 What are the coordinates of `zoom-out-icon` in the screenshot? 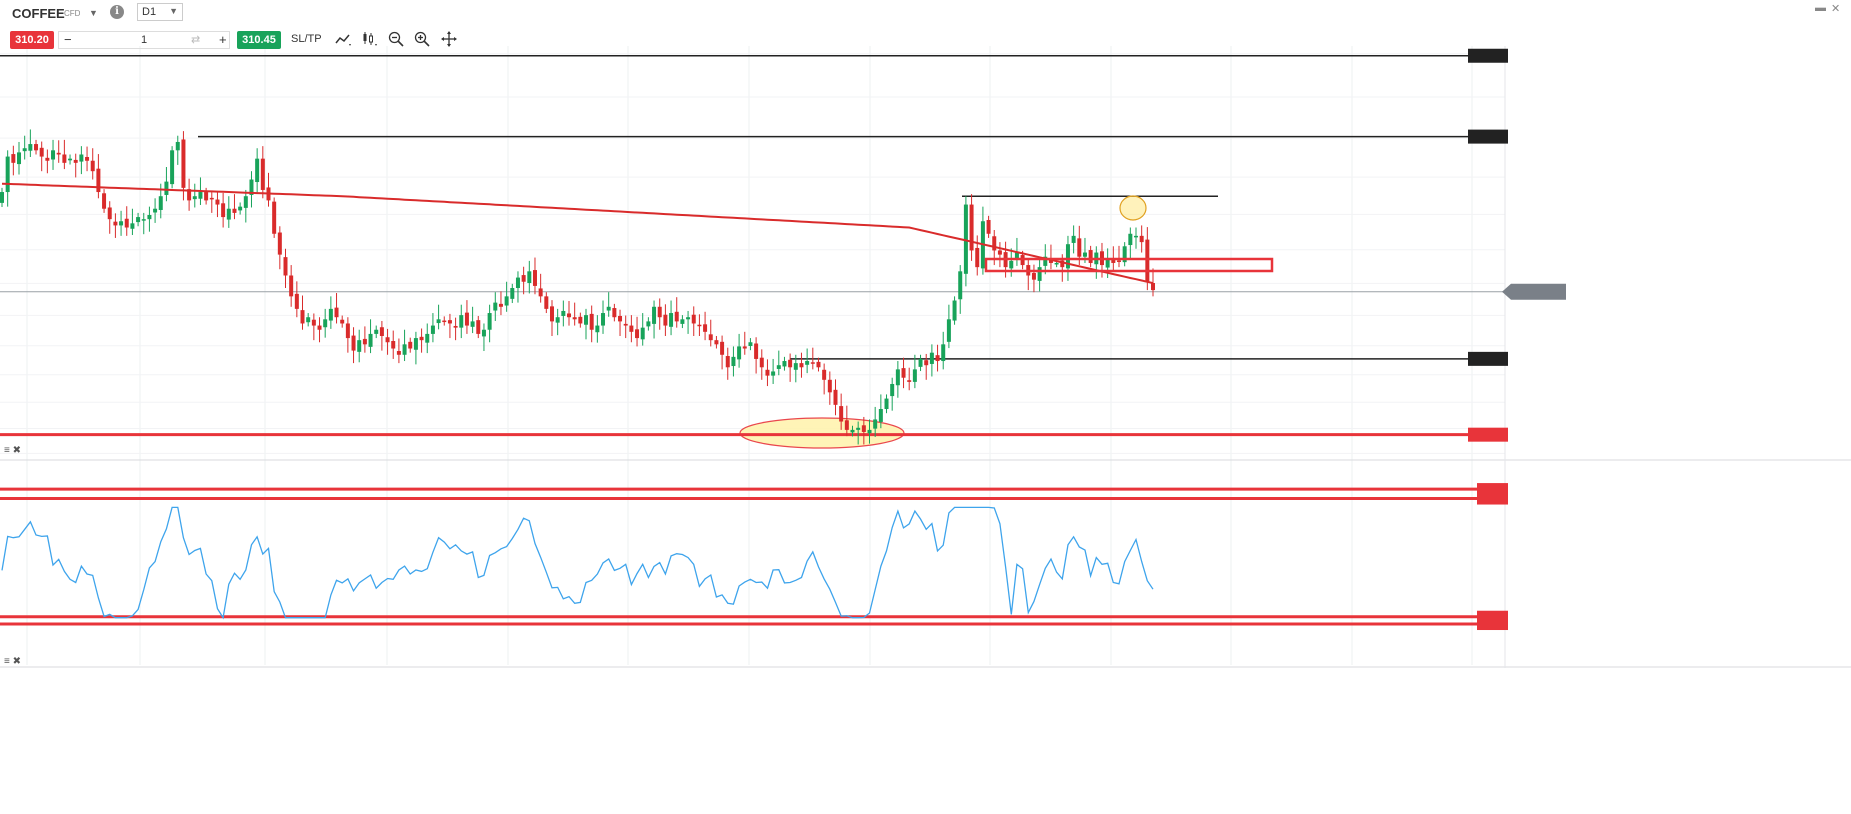 It's located at (396, 39).